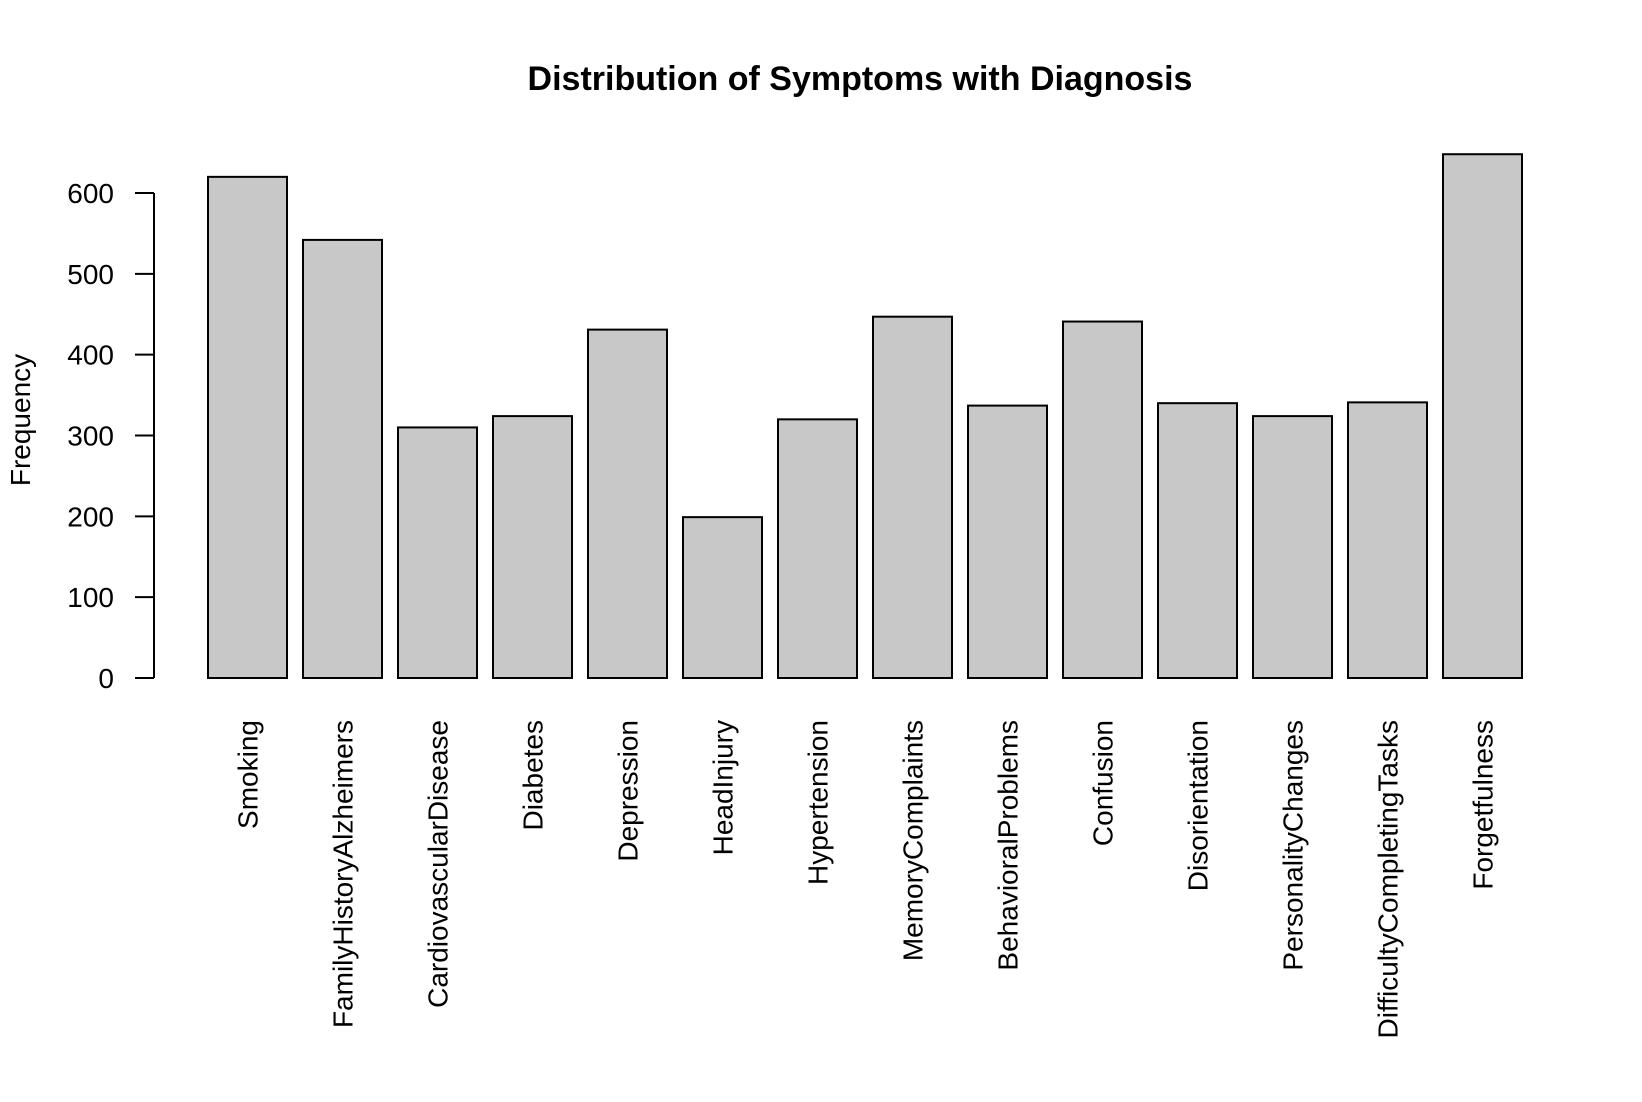  What do you see at coordinates (247, 427) in the screenshot?
I see `bar-smoking` at bounding box center [247, 427].